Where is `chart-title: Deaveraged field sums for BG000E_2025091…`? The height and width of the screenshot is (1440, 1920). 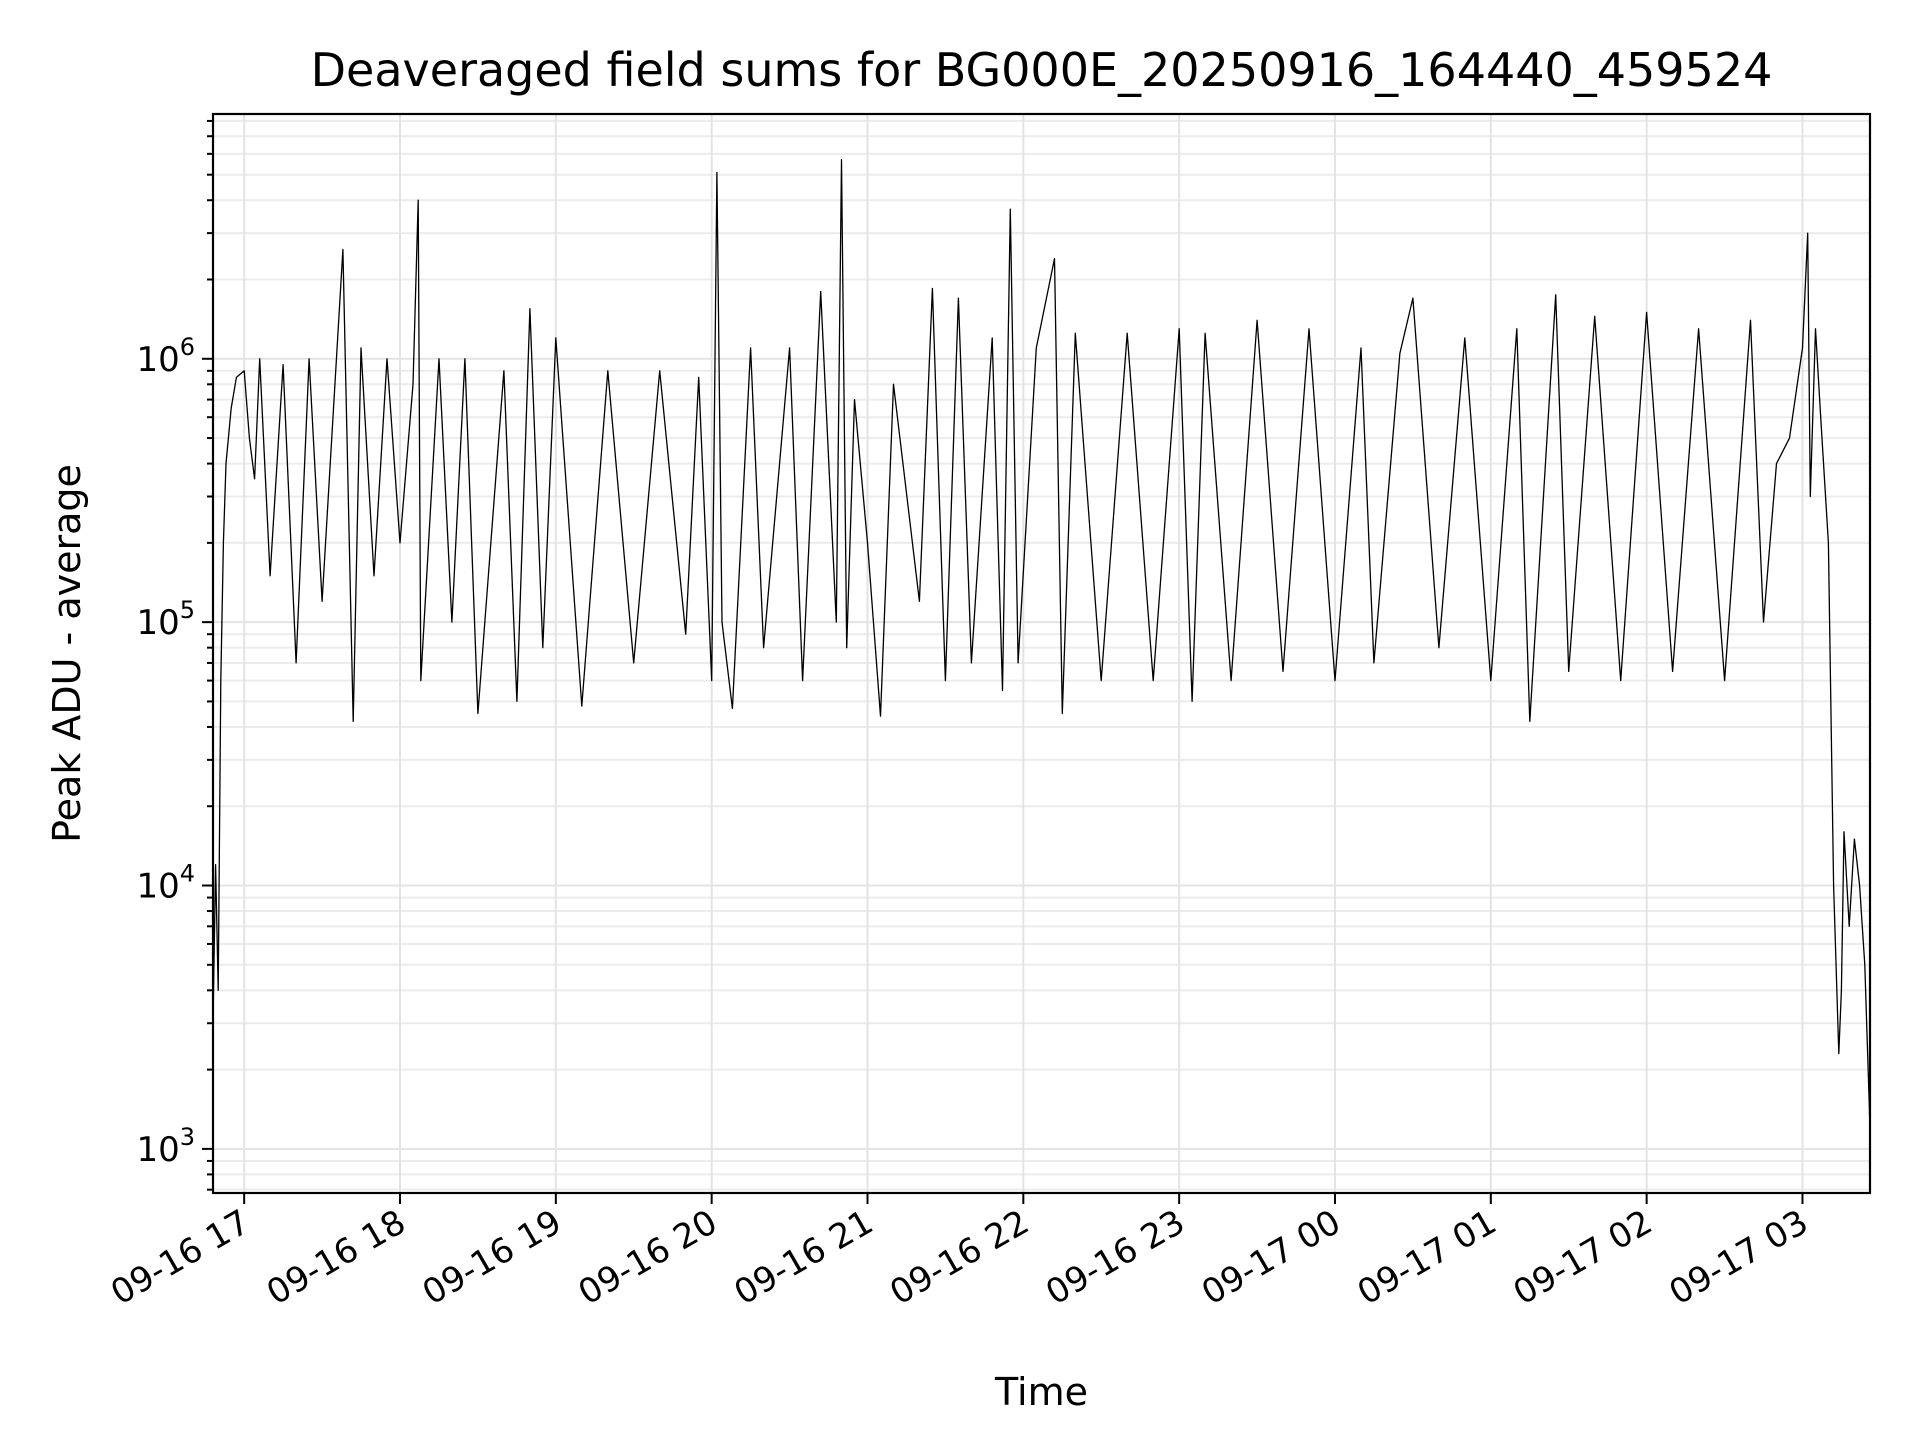 chart-title: Deaveraged field sums for BG000E_2025091… is located at coordinates (1042, 70).